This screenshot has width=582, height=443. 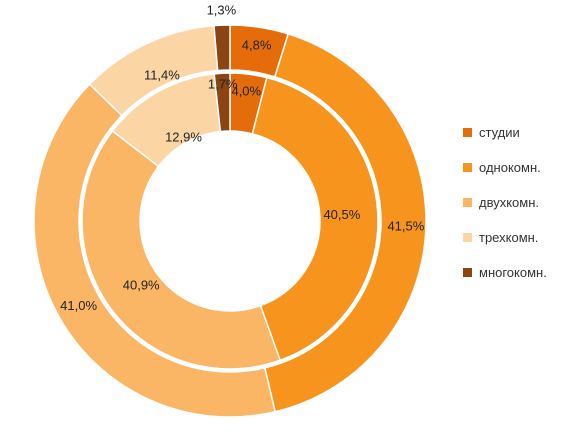 What do you see at coordinates (78, 305) in the screenshot?
I see `outer-ring-label-two-room: 41,0%` at bounding box center [78, 305].